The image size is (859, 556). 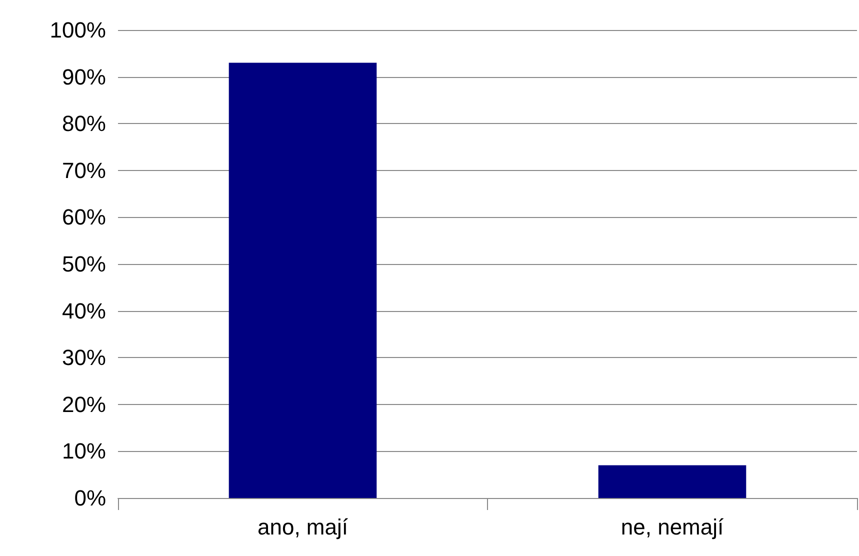 I want to click on y-tick-label: 10%, so click(x=84, y=451).